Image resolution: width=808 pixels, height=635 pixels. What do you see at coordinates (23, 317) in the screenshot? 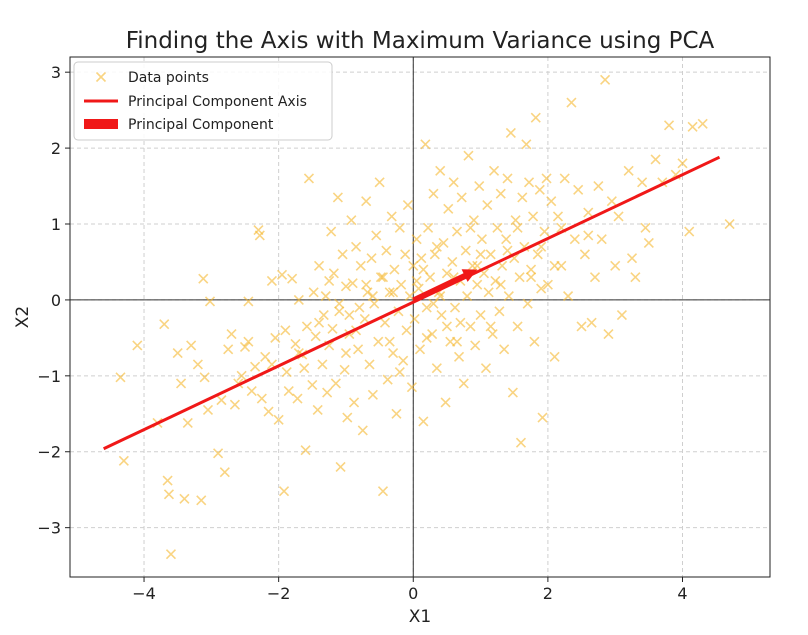
I see `y-axis-label: X2` at bounding box center [23, 317].